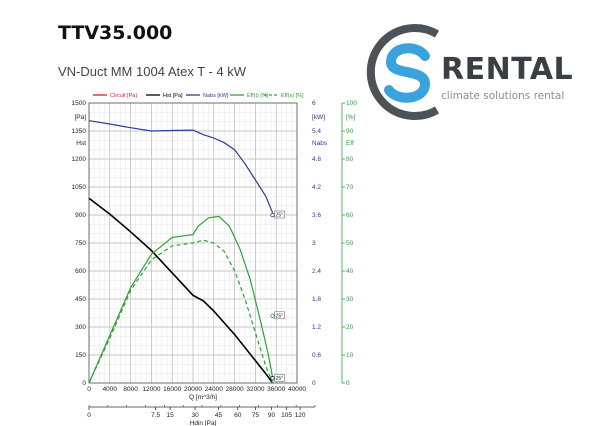 The height and width of the screenshot is (426, 600). I want to click on y-right-unit: [%], so click(351, 117).